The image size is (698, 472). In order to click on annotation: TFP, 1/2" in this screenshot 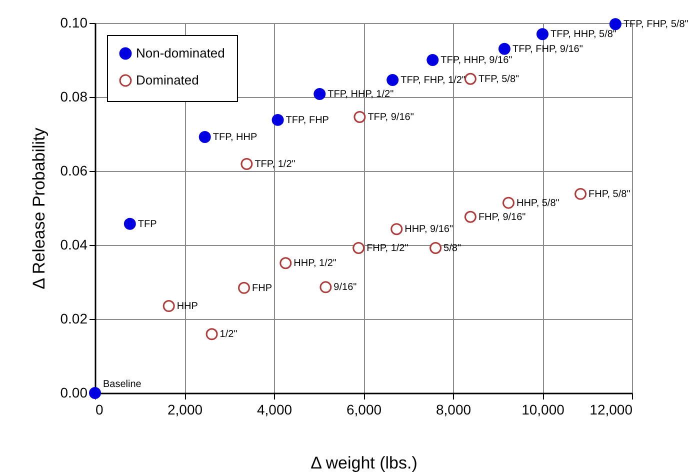, I will do `click(275, 164)`.